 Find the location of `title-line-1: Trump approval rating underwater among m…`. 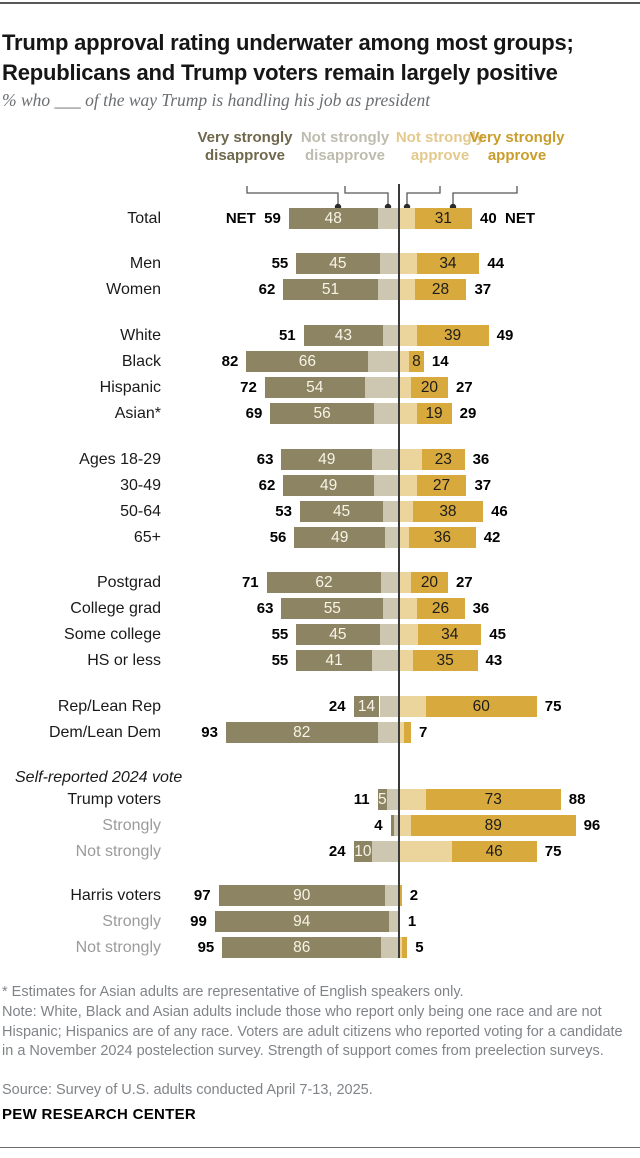

title-line-1: Trump approval rating underwater among m… is located at coordinates (288, 42).